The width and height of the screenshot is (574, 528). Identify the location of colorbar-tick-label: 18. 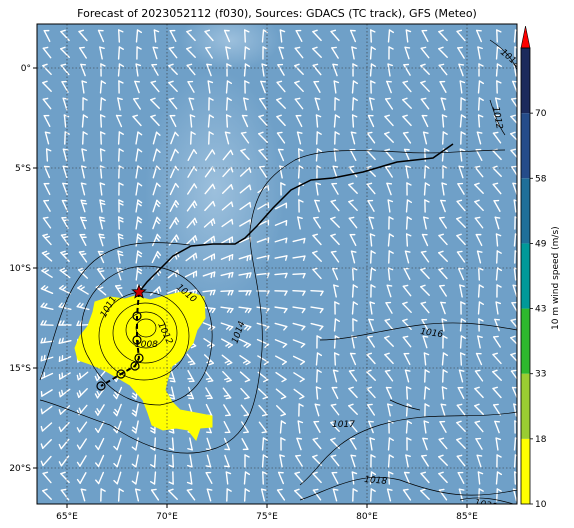
(541, 440).